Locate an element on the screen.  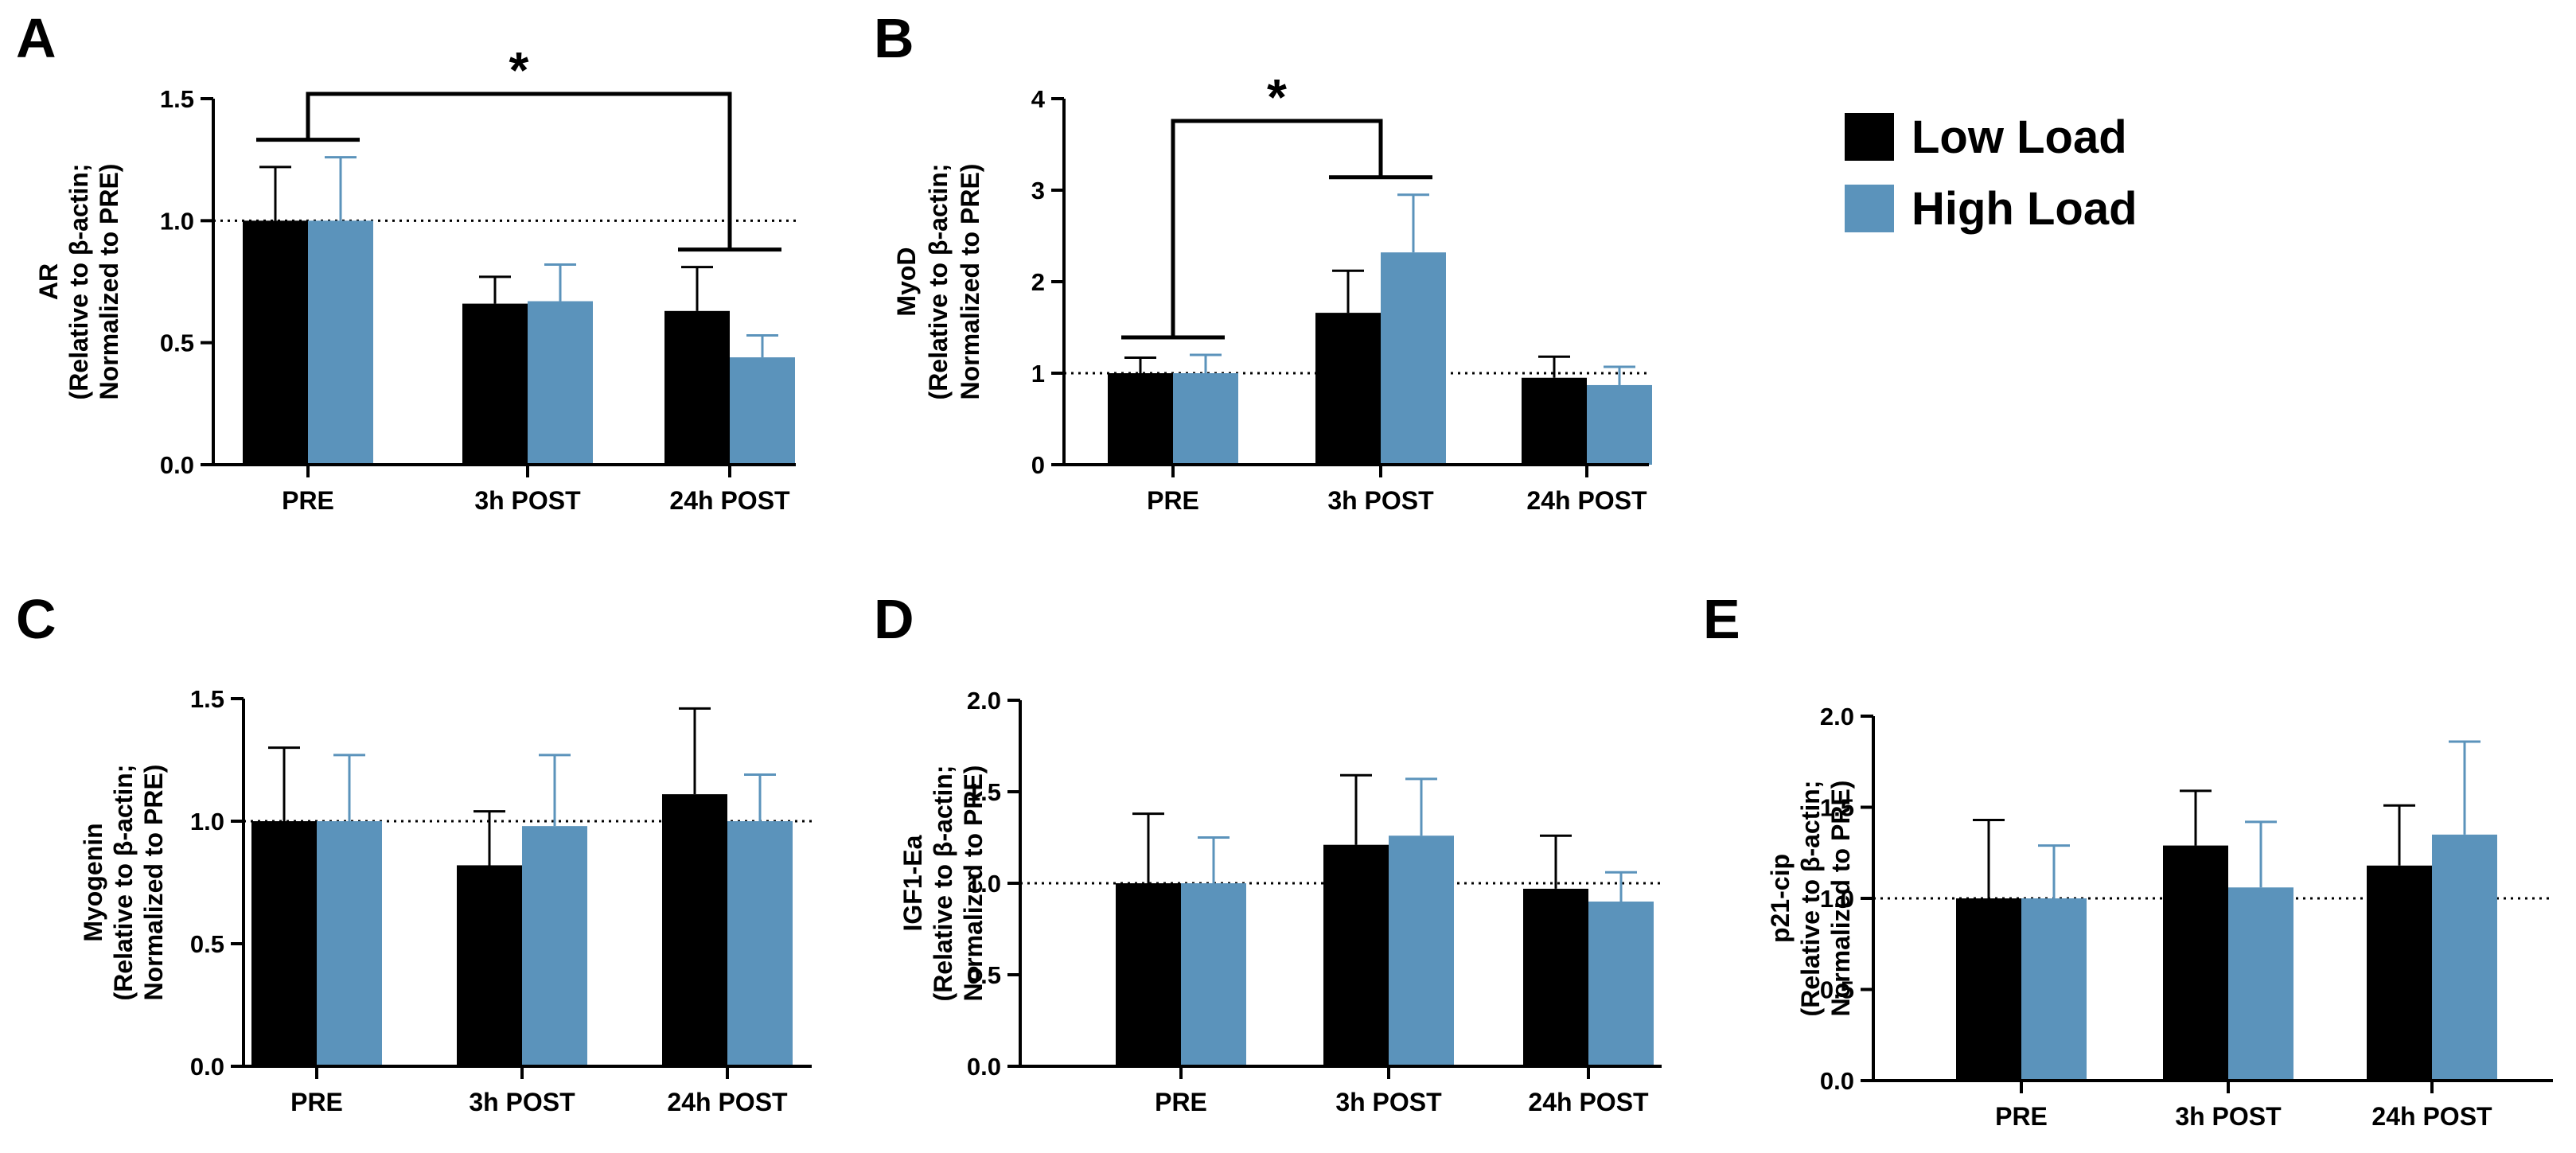
panel-b-sig-star: * is located at coordinates (1277, 97).